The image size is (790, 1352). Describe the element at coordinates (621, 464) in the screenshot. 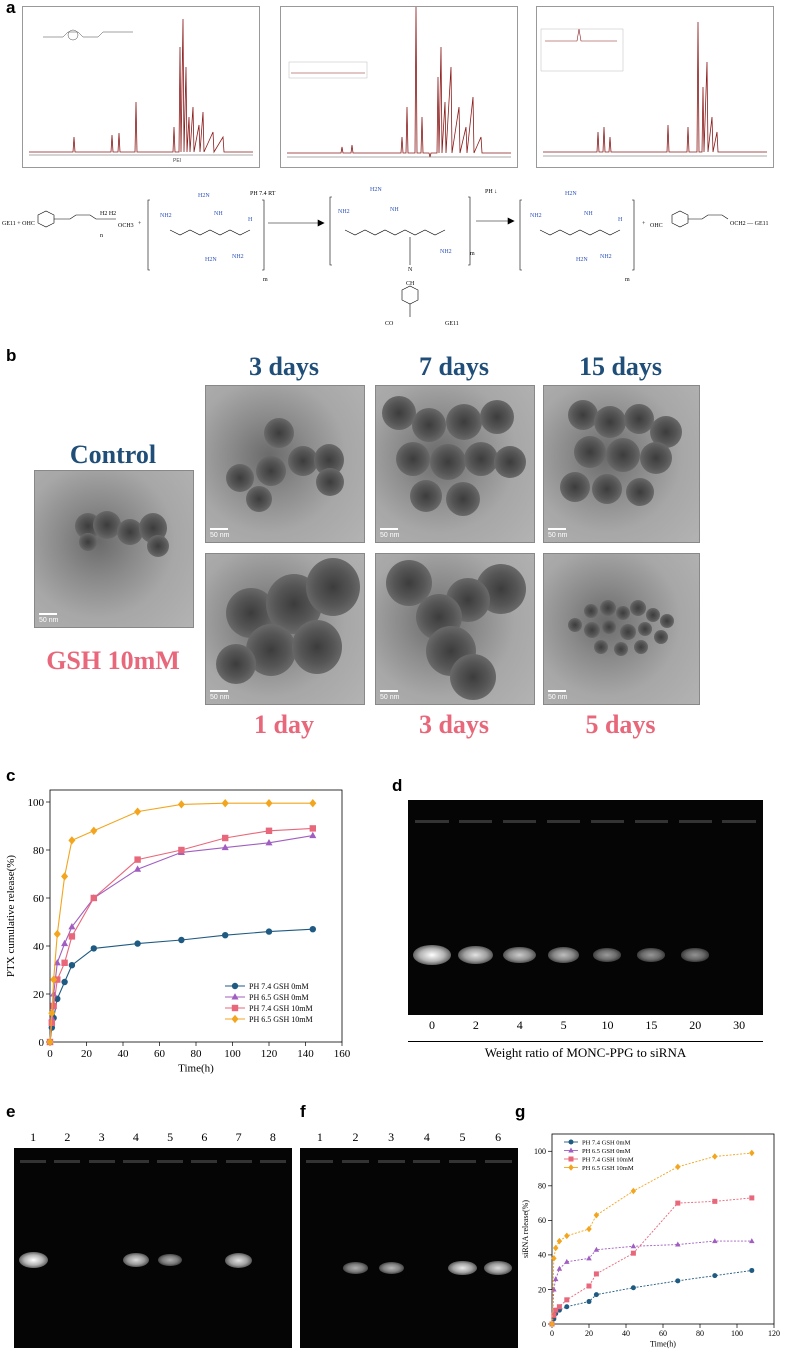

I see `tem-15-days: 50 nm` at that location.